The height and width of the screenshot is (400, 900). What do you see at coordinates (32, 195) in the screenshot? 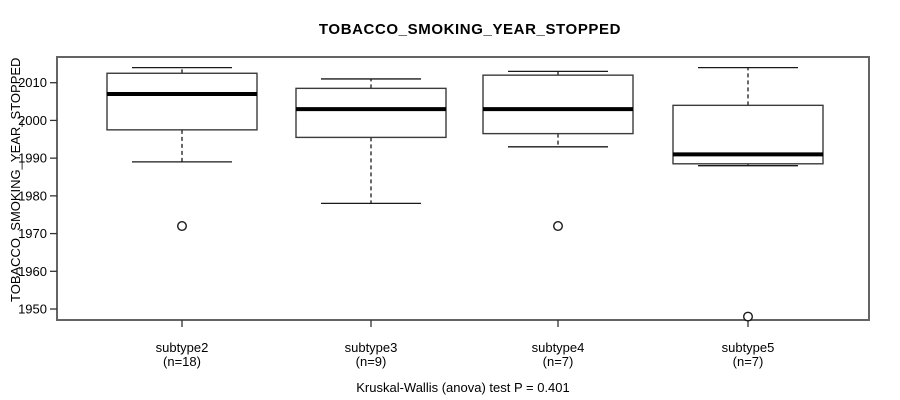
I see `y-tick-label: 1980` at bounding box center [32, 195].